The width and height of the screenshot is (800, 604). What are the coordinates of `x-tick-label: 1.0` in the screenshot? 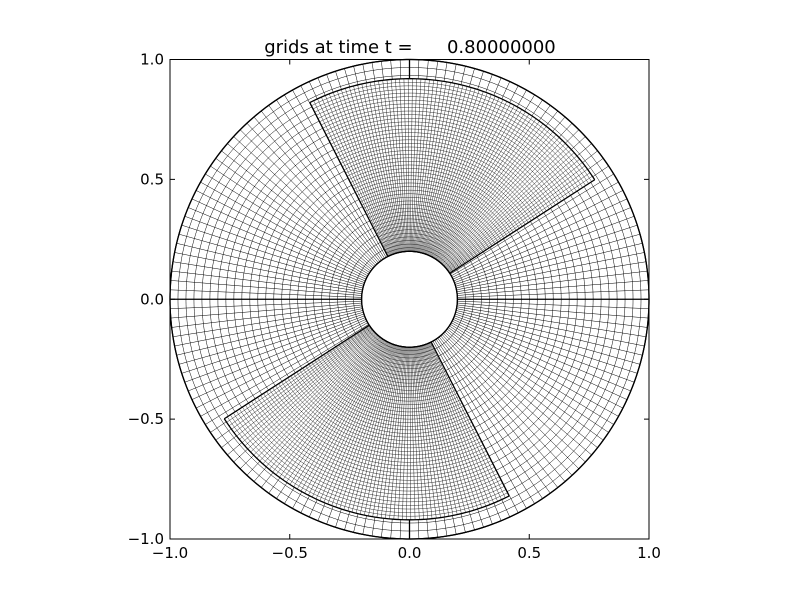 It's located at (649, 553).